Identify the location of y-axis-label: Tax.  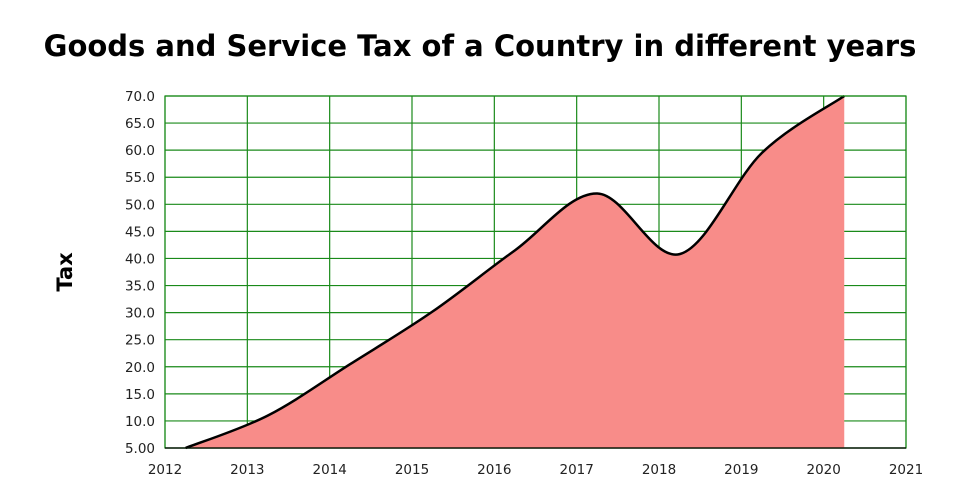
(65, 272).